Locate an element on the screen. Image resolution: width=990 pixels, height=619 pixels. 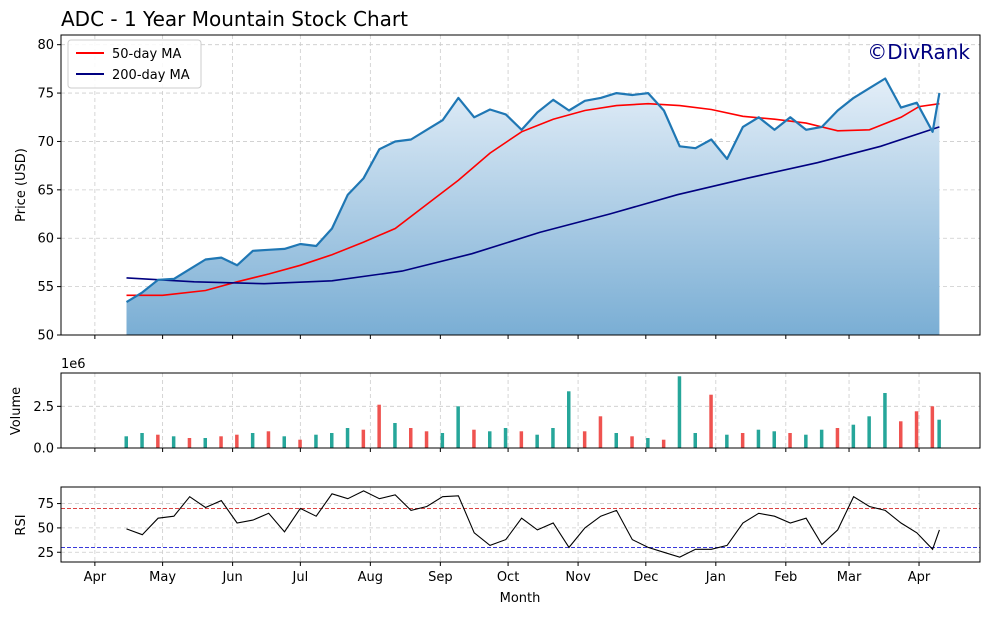
x-tick-label: May is located at coordinates (162, 577).